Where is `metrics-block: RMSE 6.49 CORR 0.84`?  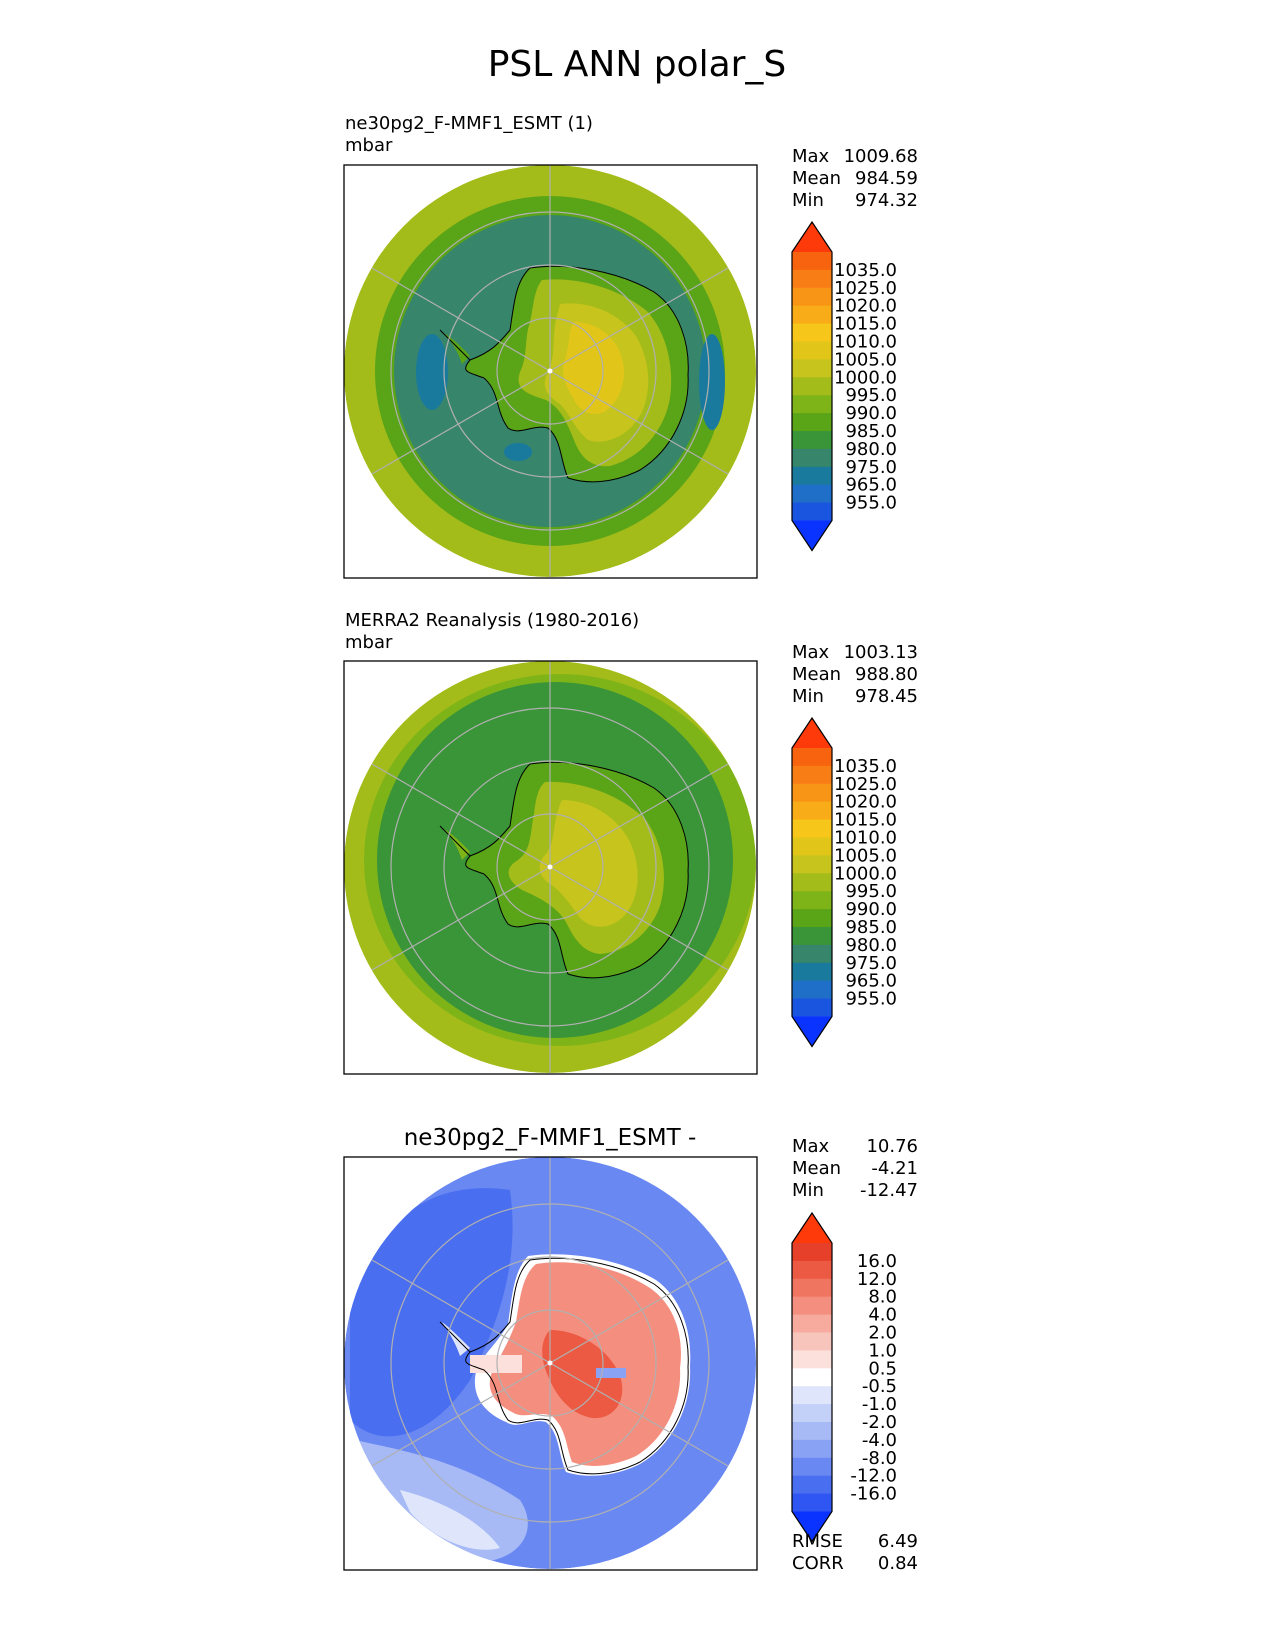 metrics-block: RMSE 6.49 CORR 0.84 is located at coordinates (855, 1552).